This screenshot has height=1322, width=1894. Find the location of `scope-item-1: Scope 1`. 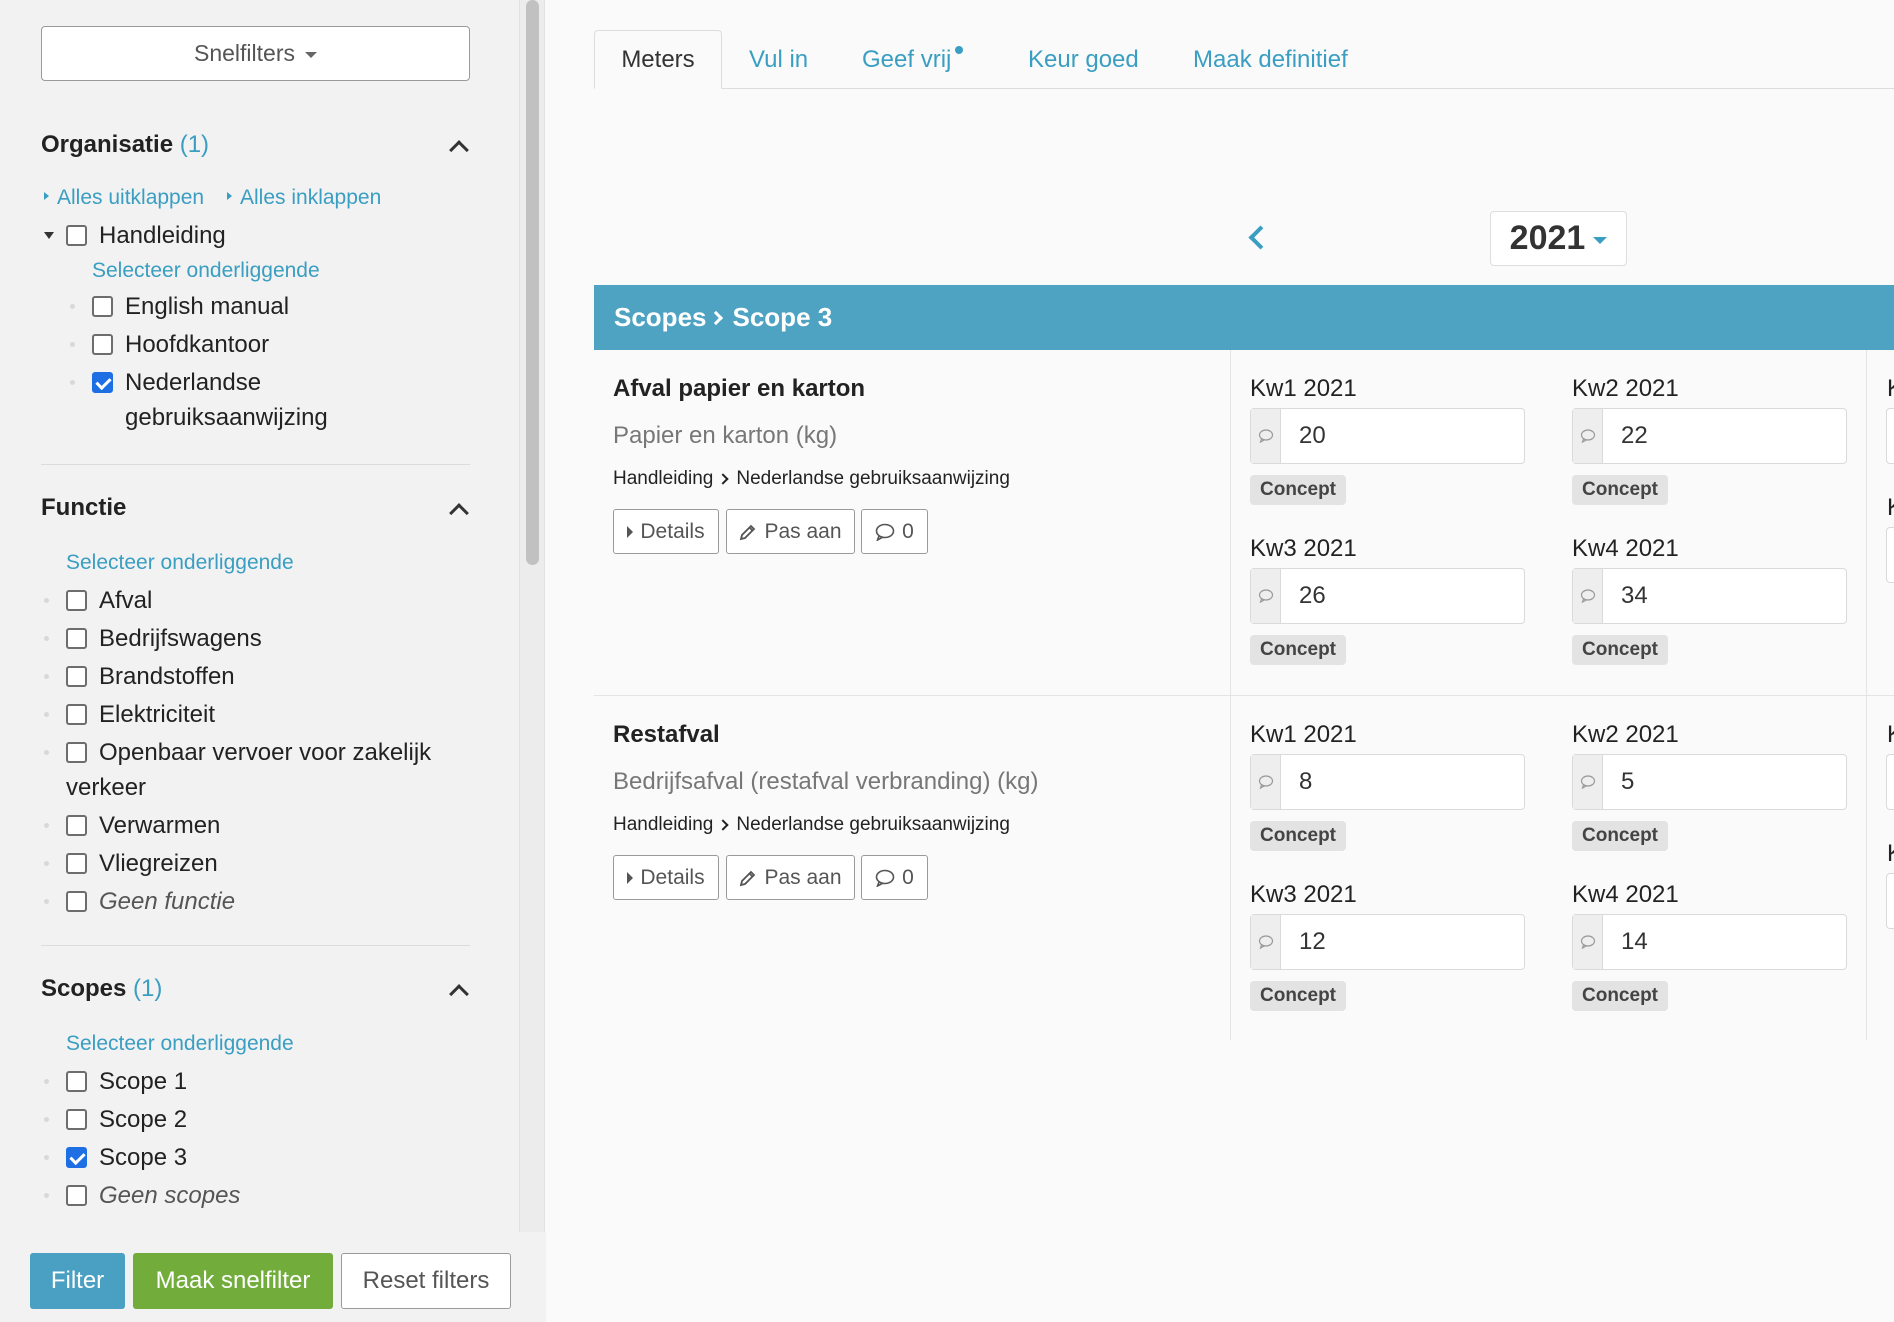

scope-item-1: Scope 1 is located at coordinates (126, 1081).